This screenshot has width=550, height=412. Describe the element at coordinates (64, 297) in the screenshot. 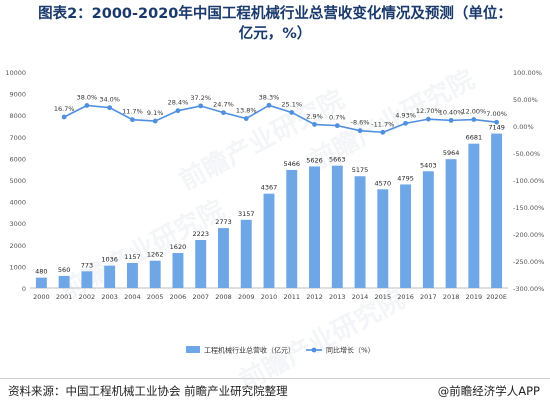

I see `x-axis-tick-label: 2001` at that location.